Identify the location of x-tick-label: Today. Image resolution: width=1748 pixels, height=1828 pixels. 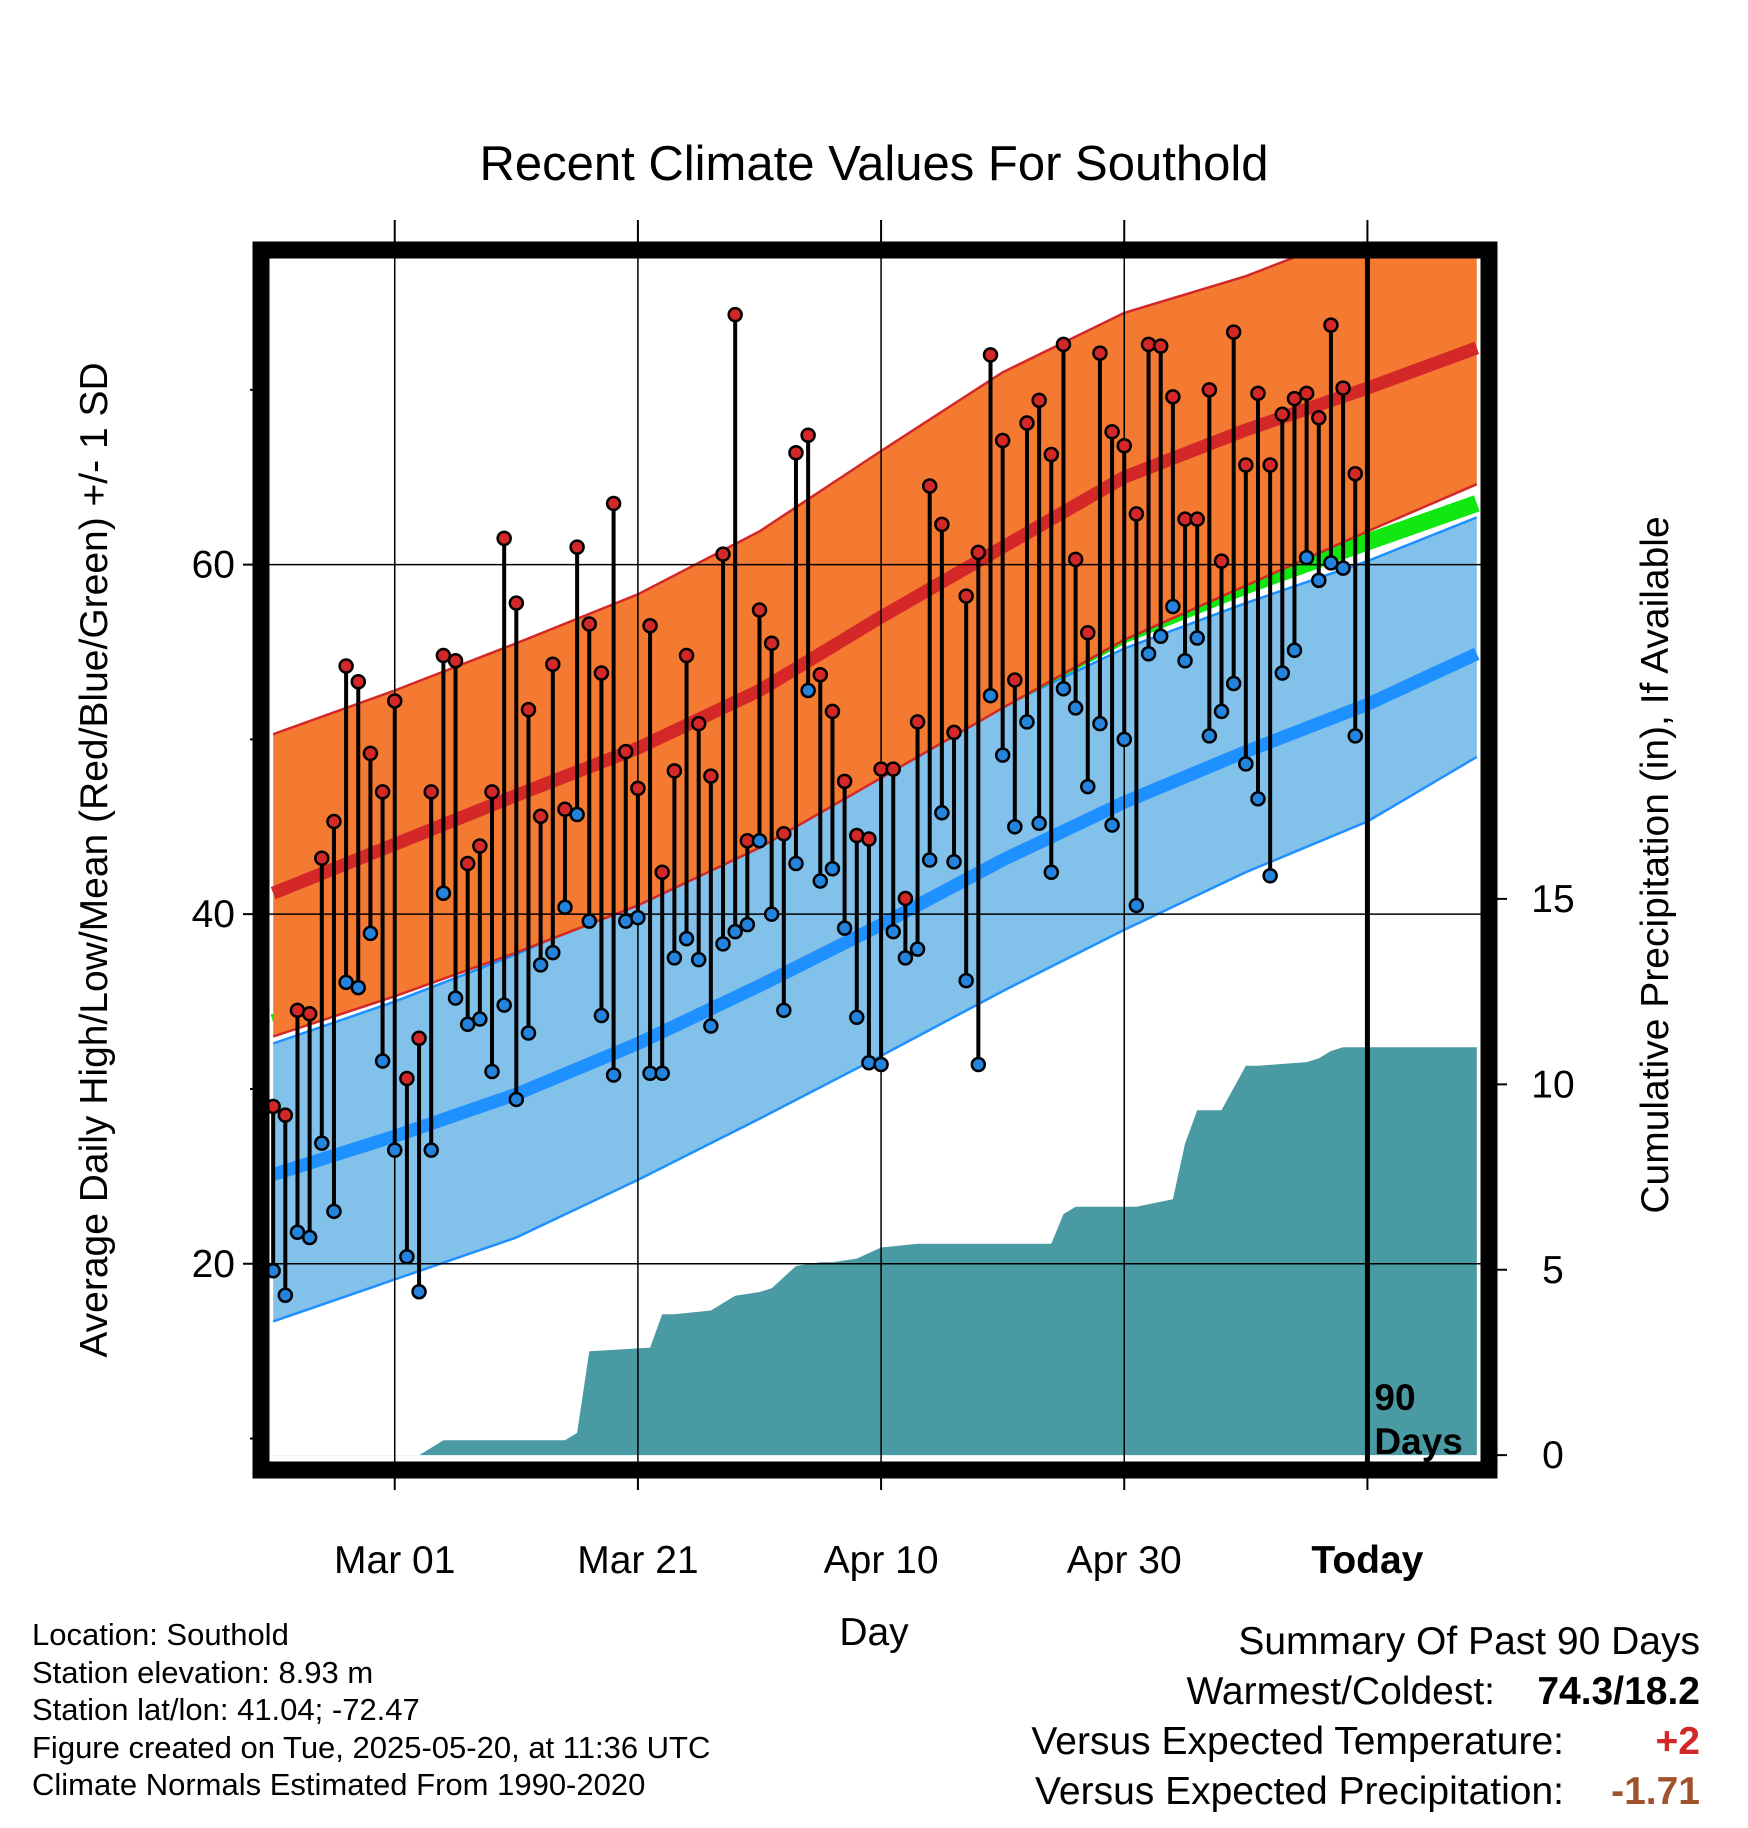
(1367, 1560).